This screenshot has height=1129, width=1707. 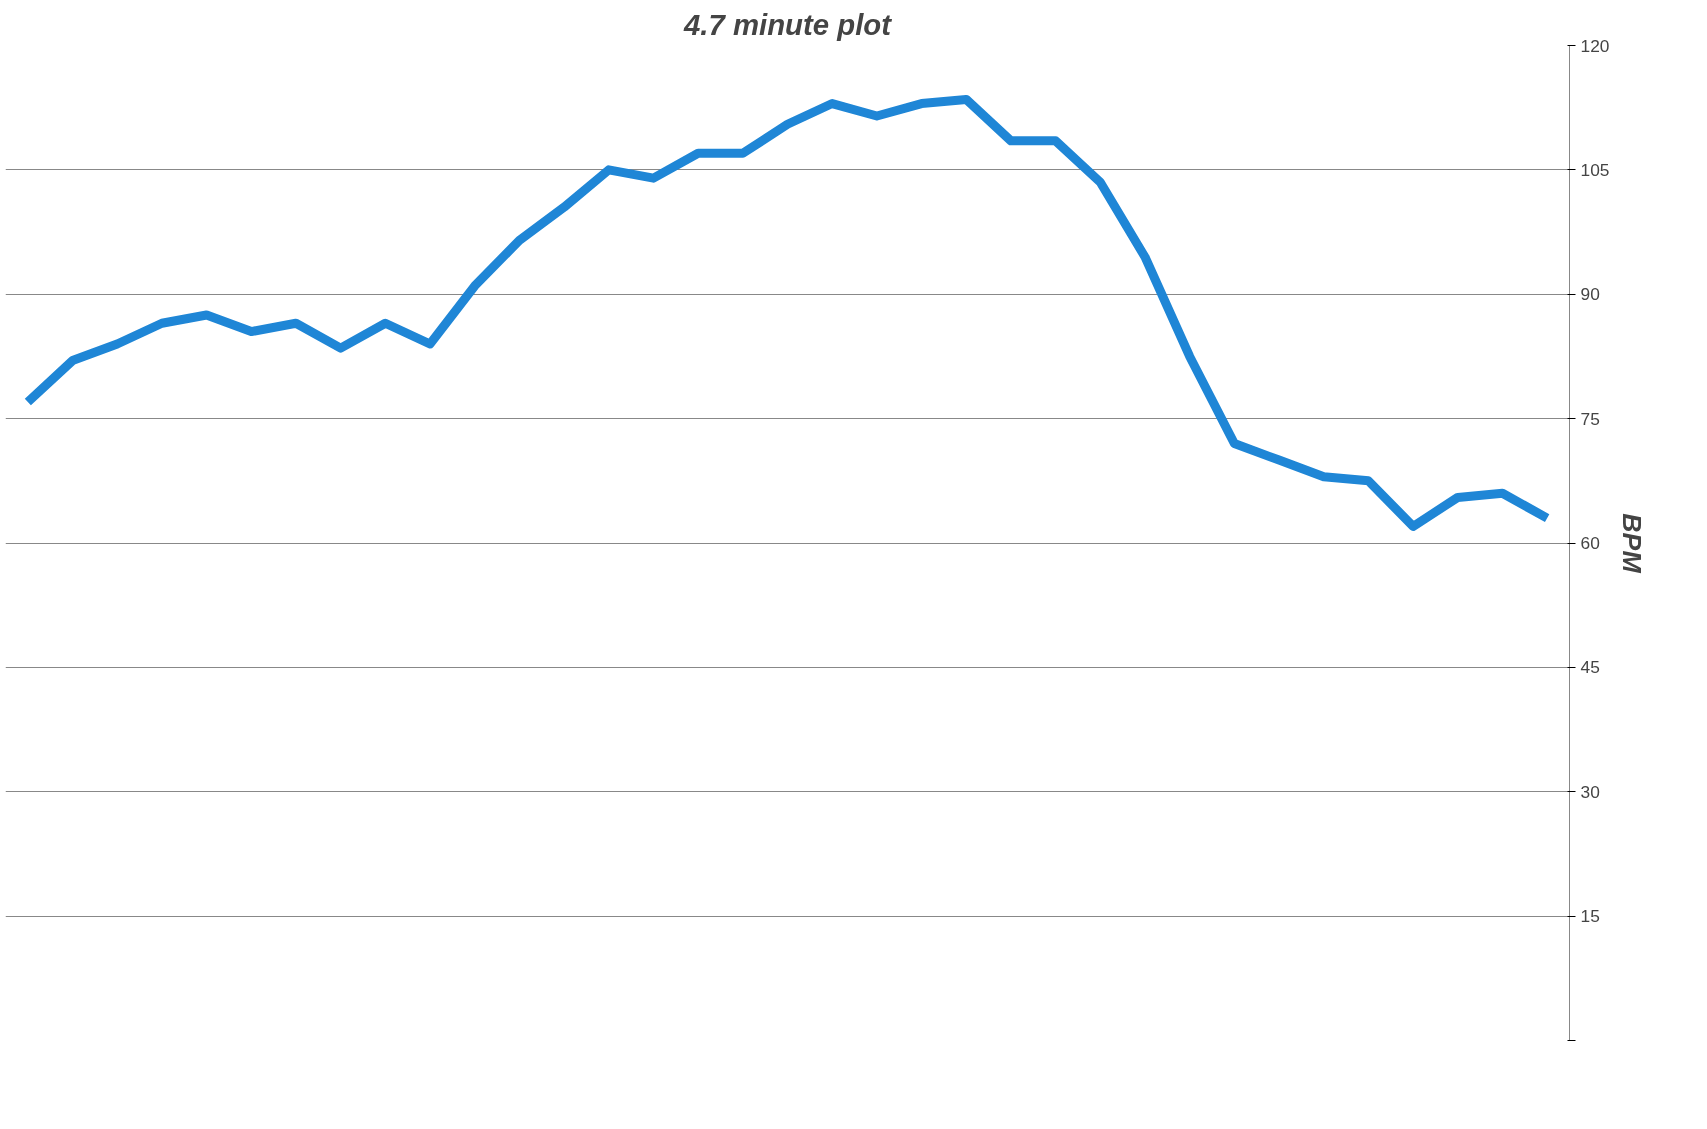 I want to click on y-tick-label: 15, so click(x=1590, y=916).